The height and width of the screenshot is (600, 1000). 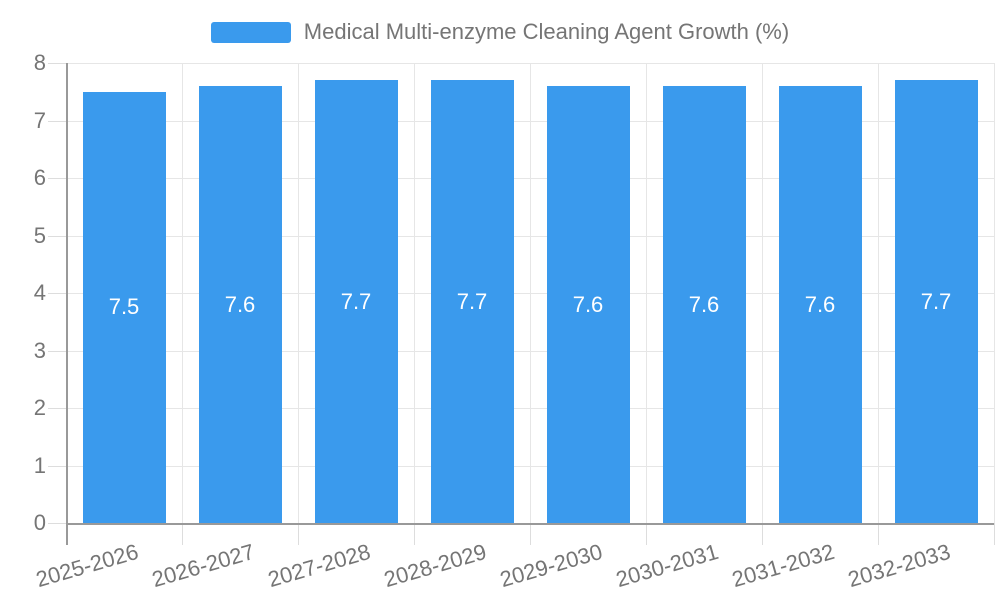 I want to click on y-axis-line, so click(x=67, y=304).